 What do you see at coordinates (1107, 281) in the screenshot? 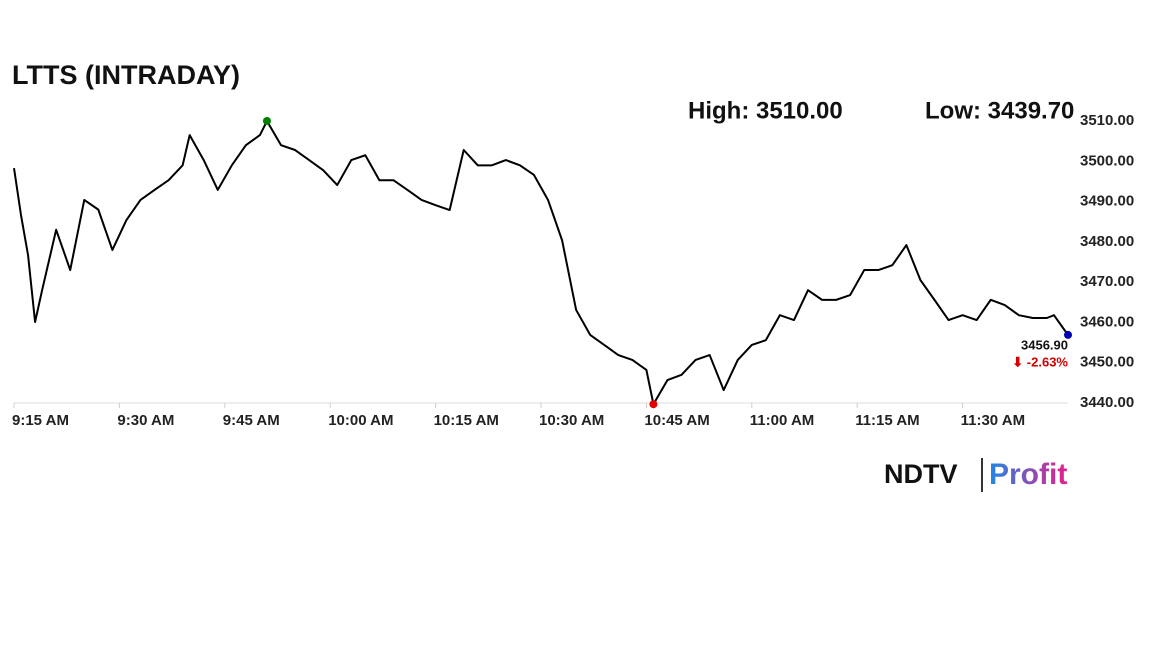
I see `y-tick-label: 3470.00` at bounding box center [1107, 281].